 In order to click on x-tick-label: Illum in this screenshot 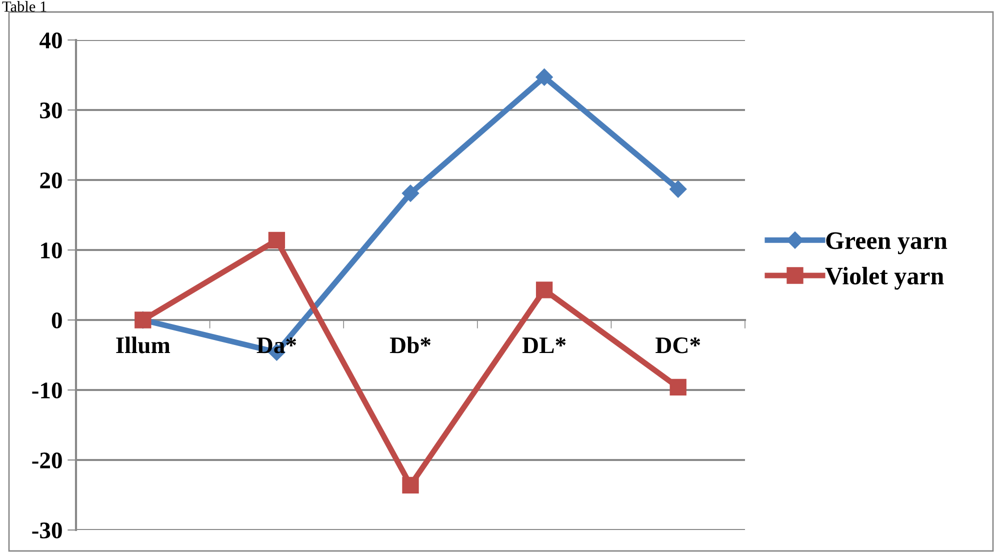, I will do `click(143, 345)`.